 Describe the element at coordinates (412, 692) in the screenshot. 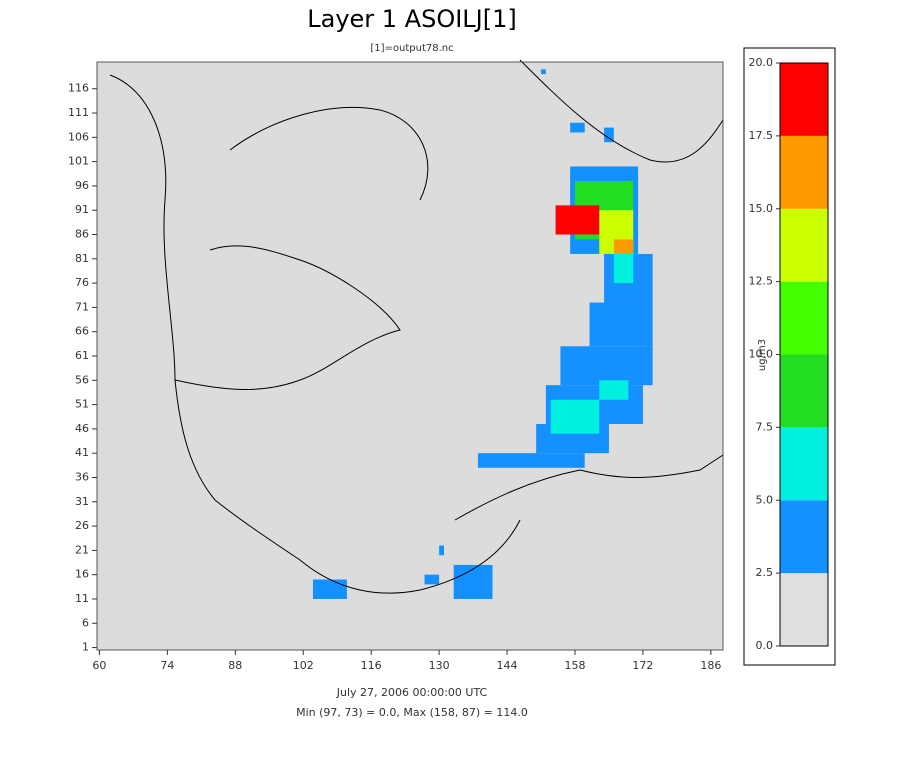

I see `footer-date: July 27, 2006 00:00:00 UTC` at that location.